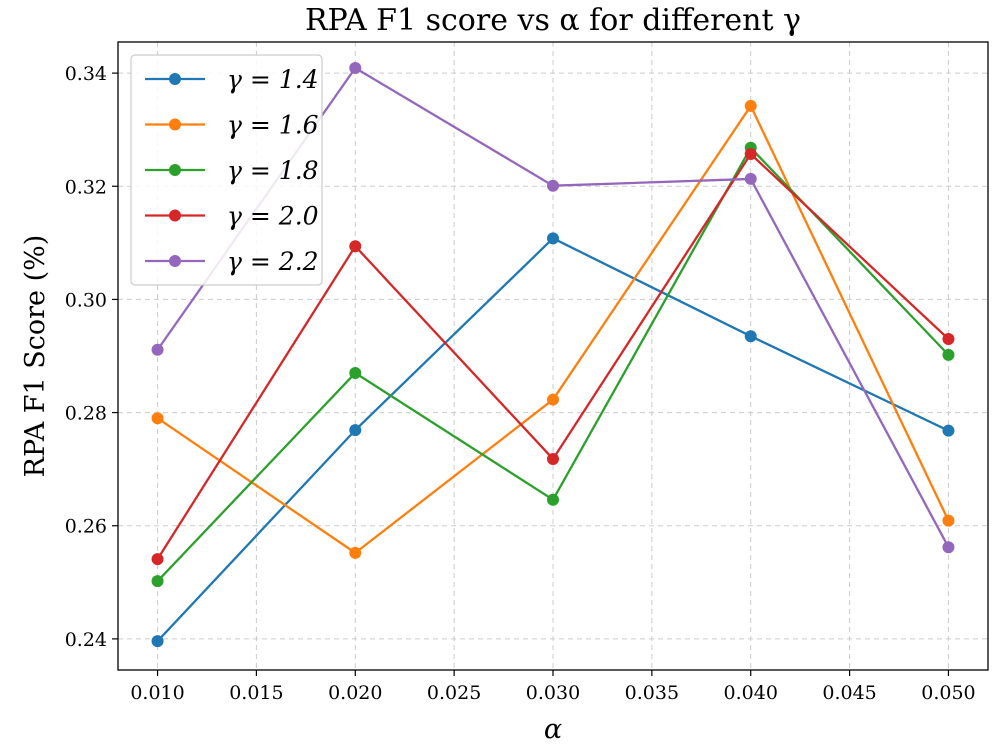  Describe the element at coordinates (91, 357) in the screenshot. I see `y-axis: 0.24 0.26 0.28 0.30 0.32 0.34` at that location.